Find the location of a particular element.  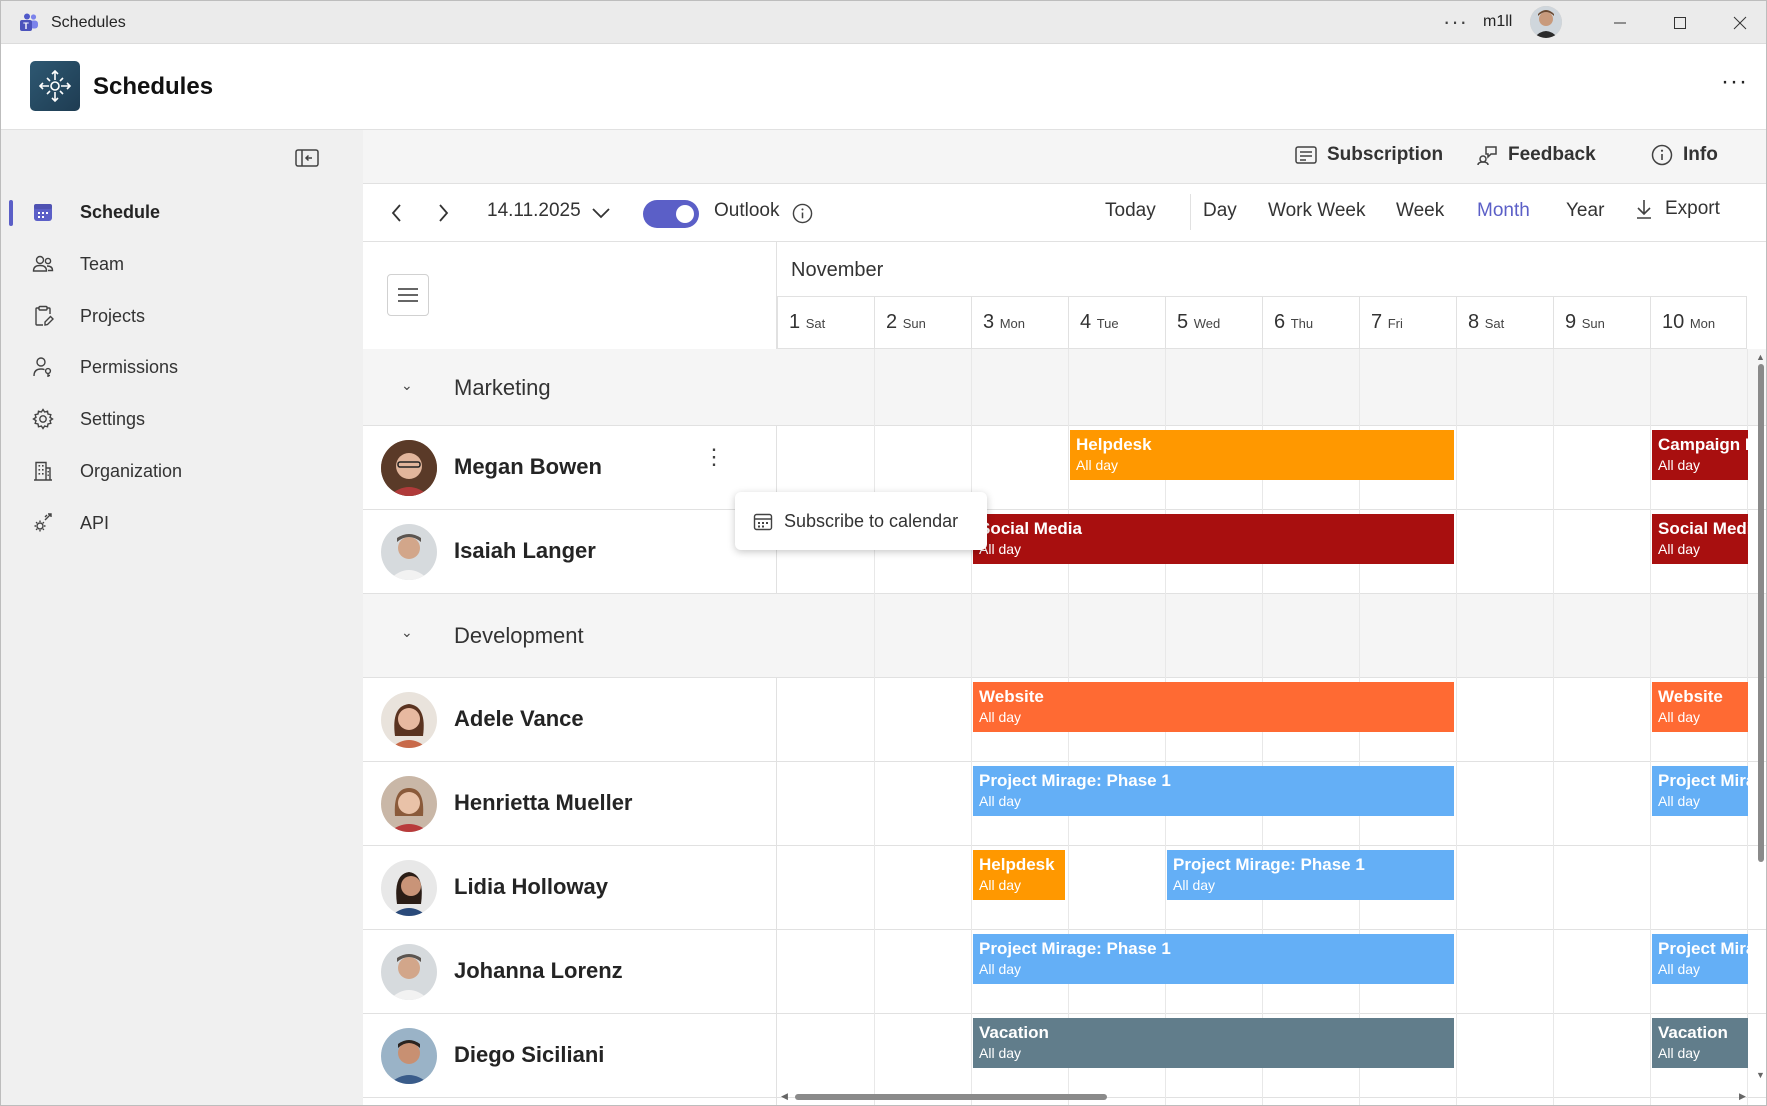

view-month: Month is located at coordinates (1503, 210).